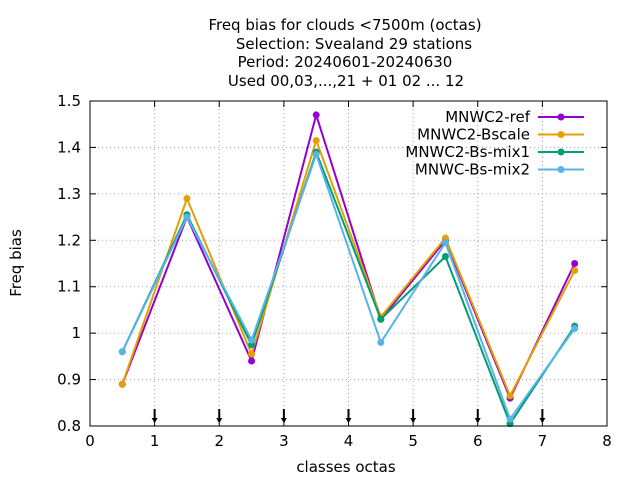 Image resolution: width=640 pixels, height=480 pixels. I want to click on title-line-2: Selection: Svealand 29 stations, so click(354, 44).